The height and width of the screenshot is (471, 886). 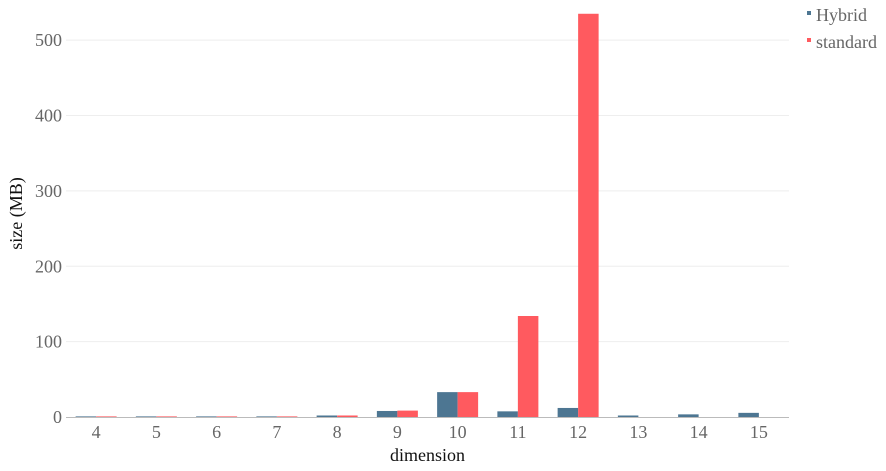 What do you see at coordinates (156, 432) in the screenshot?
I see `x-tick-label: 5` at bounding box center [156, 432].